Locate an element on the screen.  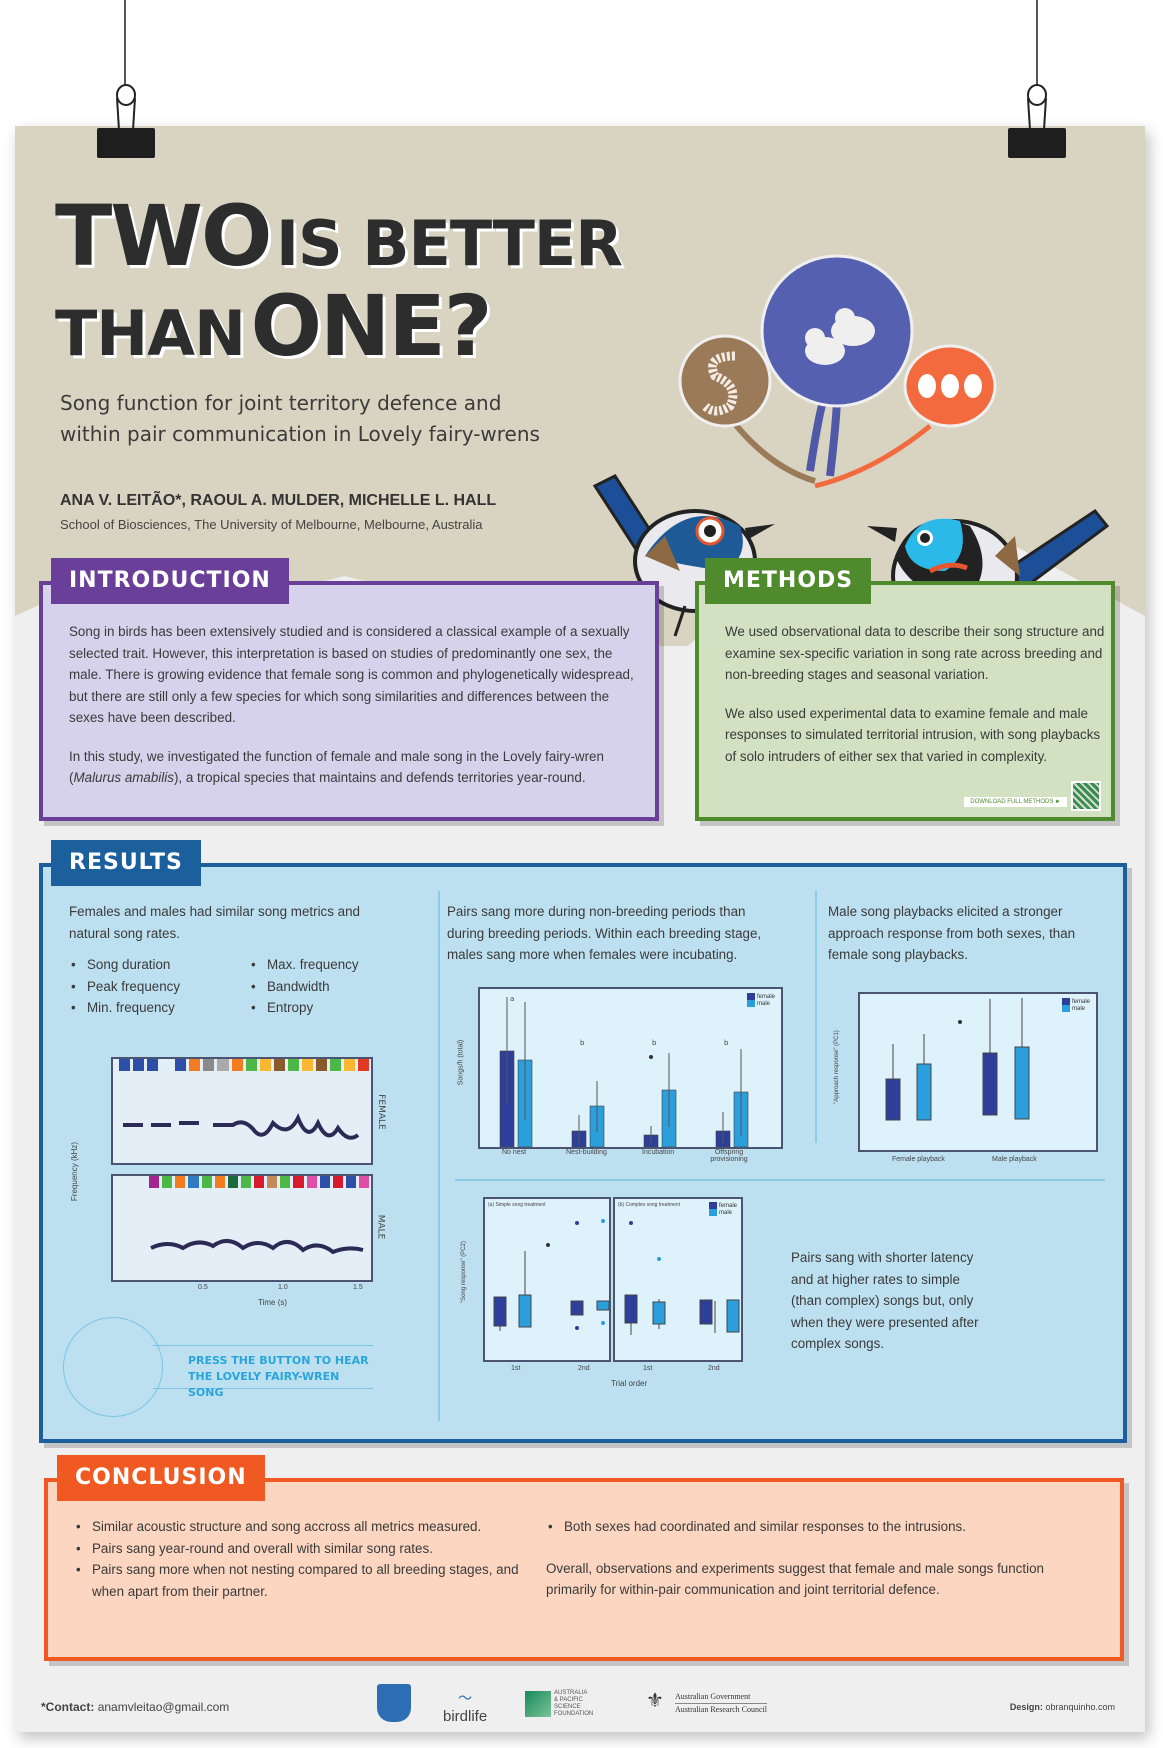
qr-code-icon is located at coordinates (1086, 796).